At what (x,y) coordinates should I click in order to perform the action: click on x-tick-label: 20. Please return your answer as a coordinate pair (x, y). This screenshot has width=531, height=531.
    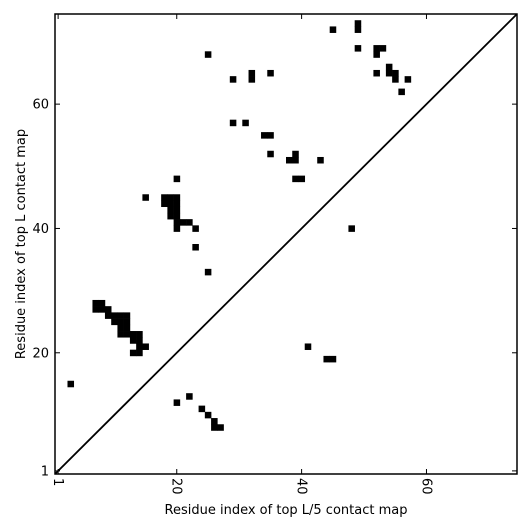
    Looking at the image, I should click on (176, 486).